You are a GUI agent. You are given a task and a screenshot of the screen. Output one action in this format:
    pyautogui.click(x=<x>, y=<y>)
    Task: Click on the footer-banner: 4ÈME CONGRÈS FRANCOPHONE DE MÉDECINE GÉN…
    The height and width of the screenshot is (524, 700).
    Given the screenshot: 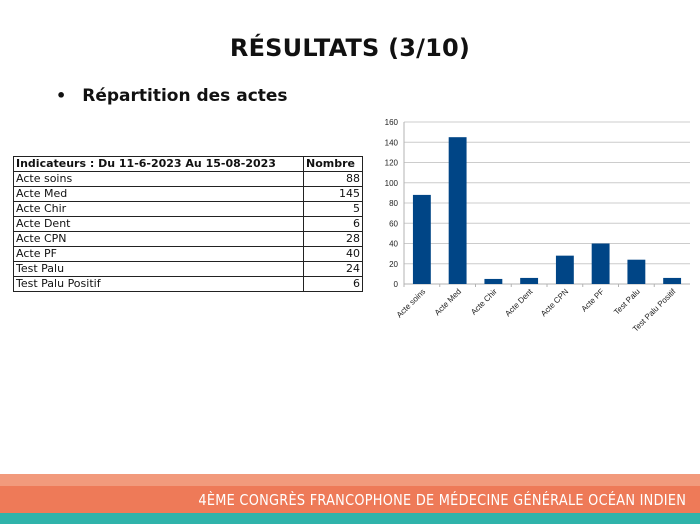 What is the action you would take?
    pyautogui.click(x=350, y=499)
    